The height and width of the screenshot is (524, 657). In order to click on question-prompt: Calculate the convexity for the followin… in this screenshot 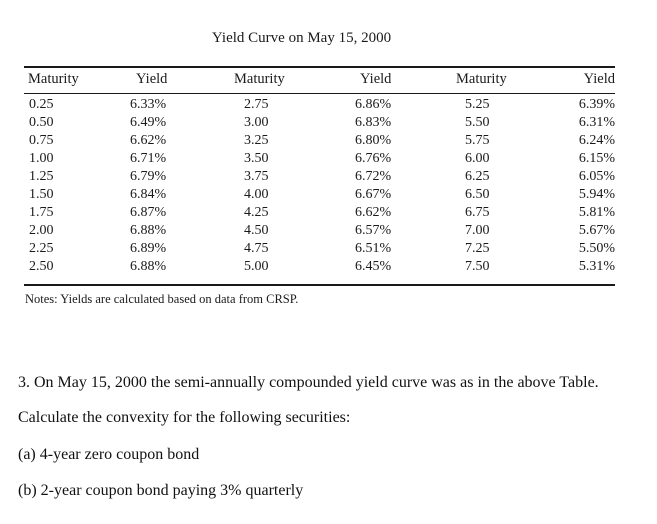, I will do `click(184, 417)`.